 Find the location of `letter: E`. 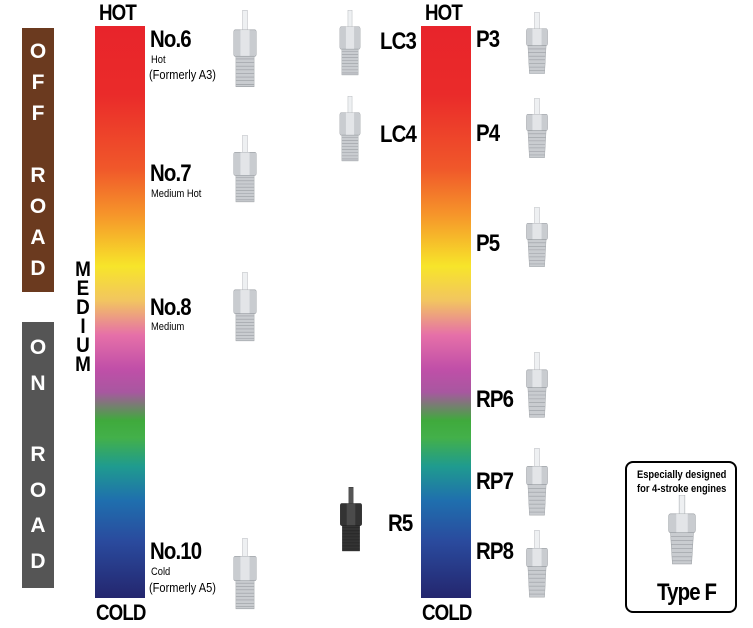

letter: E is located at coordinates (83, 288).